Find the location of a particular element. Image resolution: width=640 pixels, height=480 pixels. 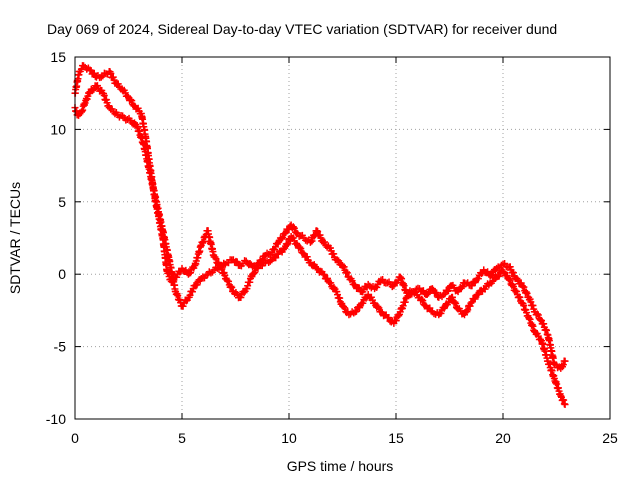

x-tick-label: 5 is located at coordinates (182, 438).